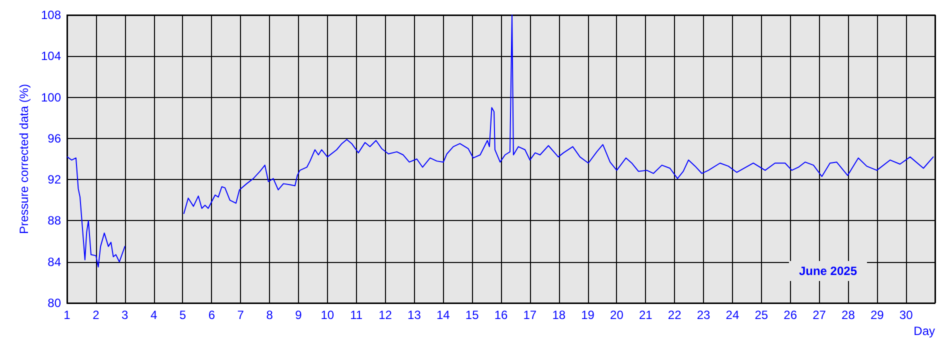 The image size is (949, 348). What do you see at coordinates (154, 315) in the screenshot?
I see `x-tick-label: 4` at bounding box center [154, 315].